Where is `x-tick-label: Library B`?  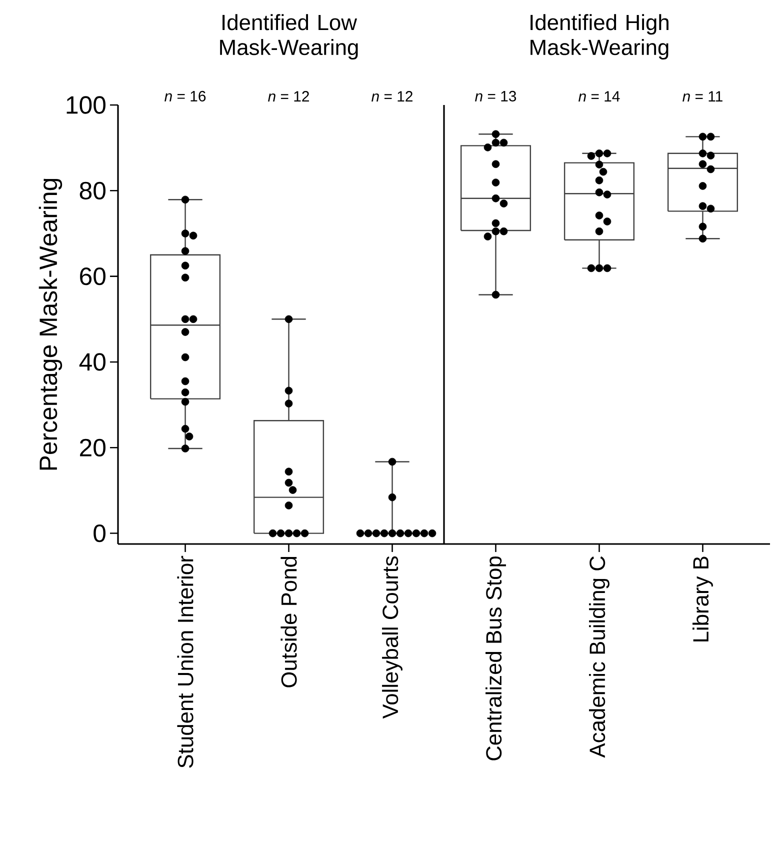
x-tick-label: Library B is located at coordinates (702, 599).